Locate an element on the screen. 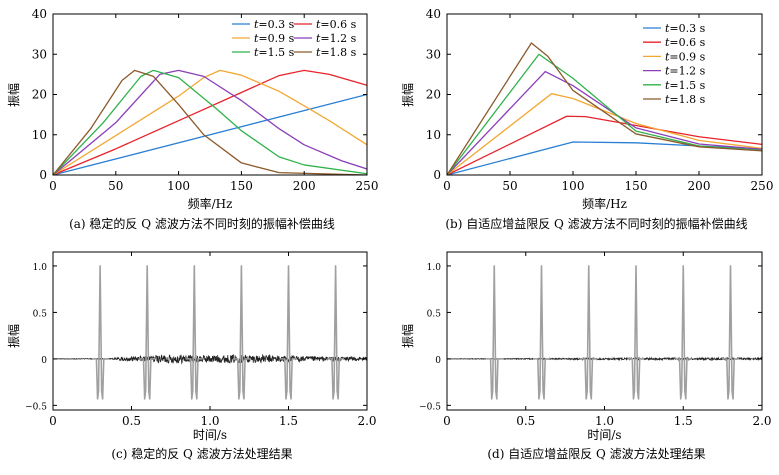 Image resolution: width=779 pixels, height=475 pixels. x-tick-label: 2.0 is located at coordinates (761, 421).